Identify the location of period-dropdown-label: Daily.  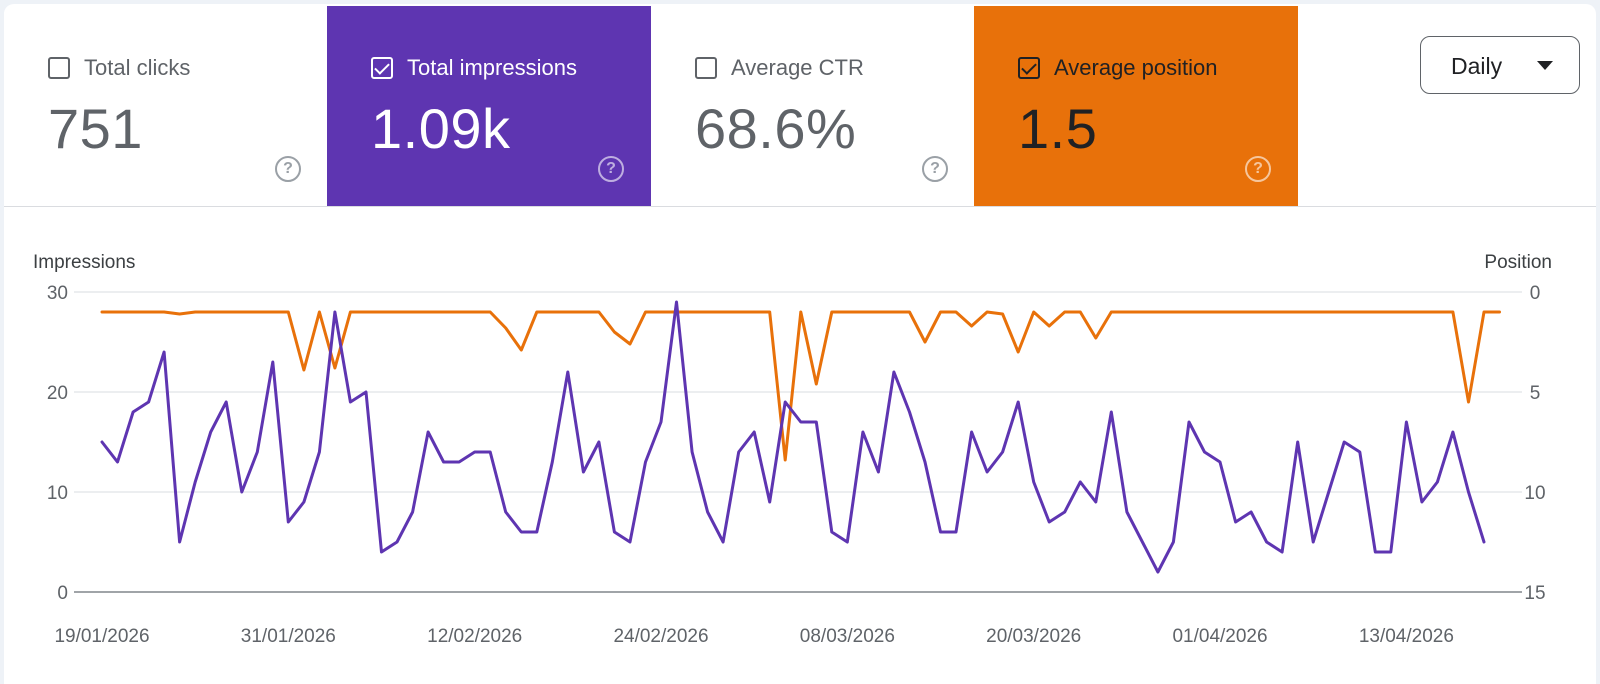
(1477, 66).